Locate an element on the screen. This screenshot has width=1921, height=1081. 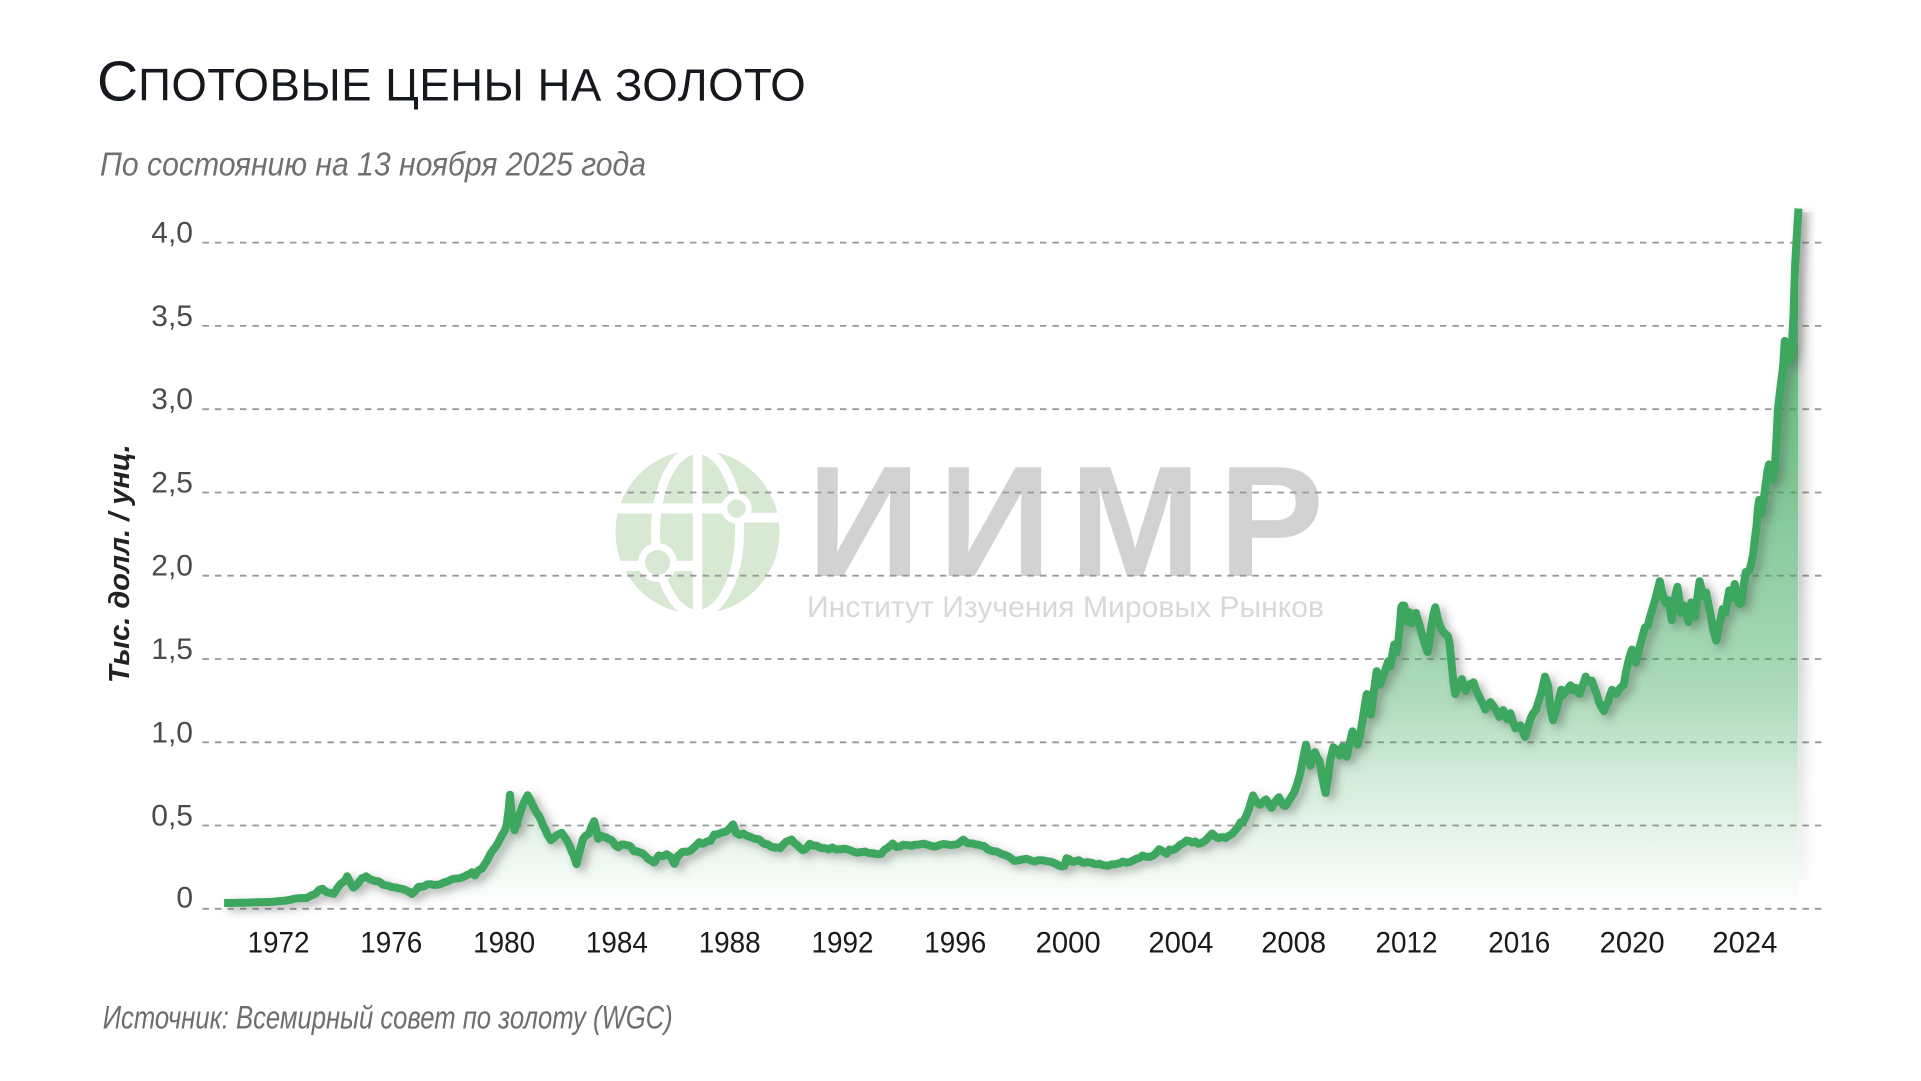
svg-text: 3,5 is located at coordinates (172, 316).